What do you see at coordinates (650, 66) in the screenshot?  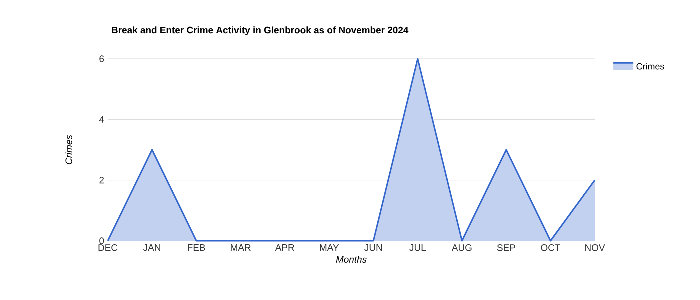 I see `legend-label: Crimes` at bounding box center [650, 66].